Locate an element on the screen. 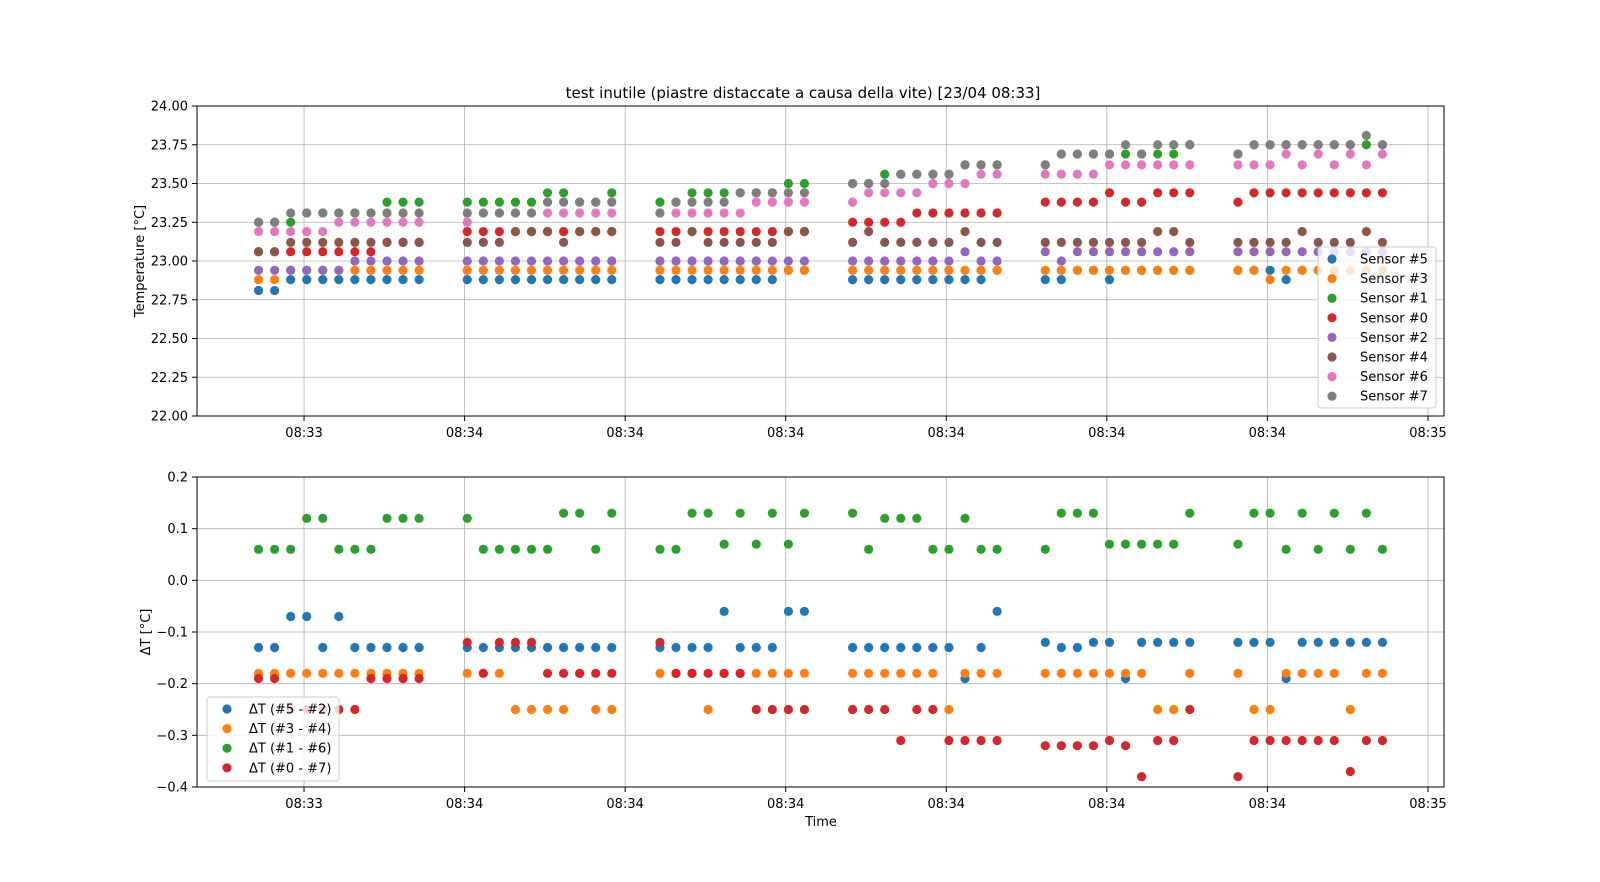 Image resolution: width=1600 pixels, height=882 pixels. x-tick-label: 08:35 is located at coordinates (1427, 433).